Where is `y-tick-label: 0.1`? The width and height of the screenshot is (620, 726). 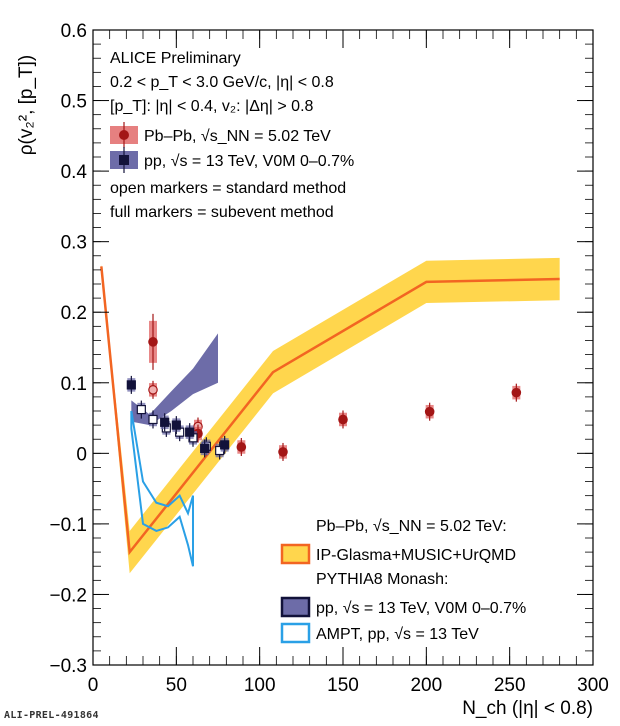
y-tick-label: 0.1 is located at coordinates (74, 384).